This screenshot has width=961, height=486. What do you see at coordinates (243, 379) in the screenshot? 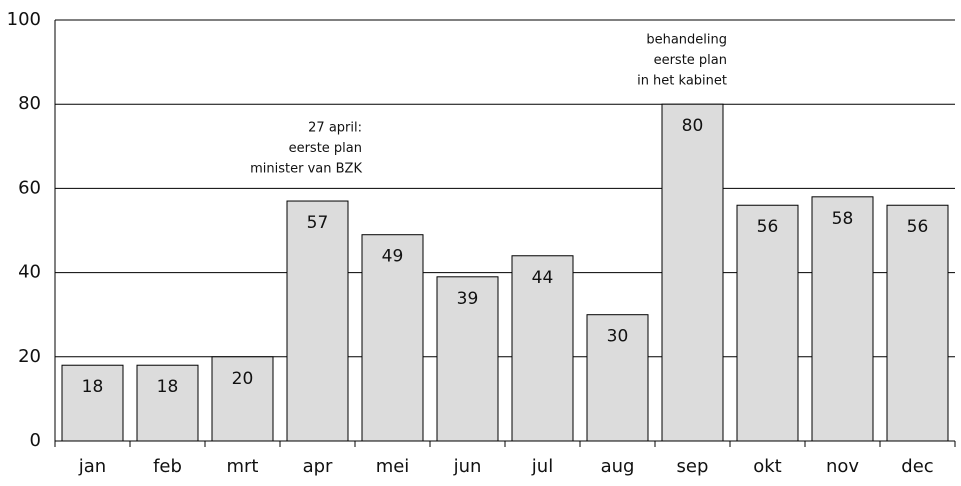
I see `data-label: 20` at bounding box center [243, 379].